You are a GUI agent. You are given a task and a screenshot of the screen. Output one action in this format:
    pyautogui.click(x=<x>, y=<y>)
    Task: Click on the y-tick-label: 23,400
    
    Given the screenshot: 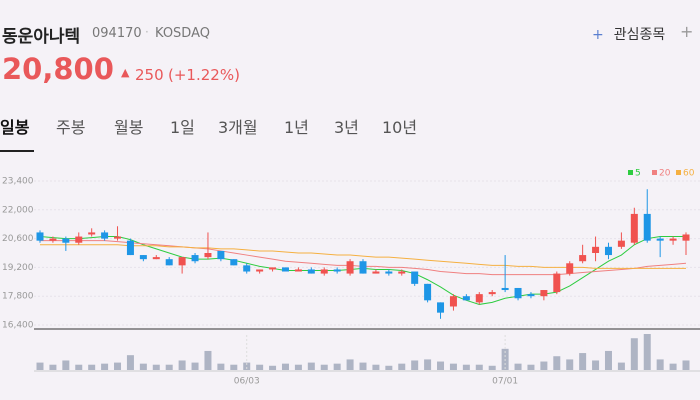 What is the action you would take?
    pyautogui.click(x=18, y=182)
    